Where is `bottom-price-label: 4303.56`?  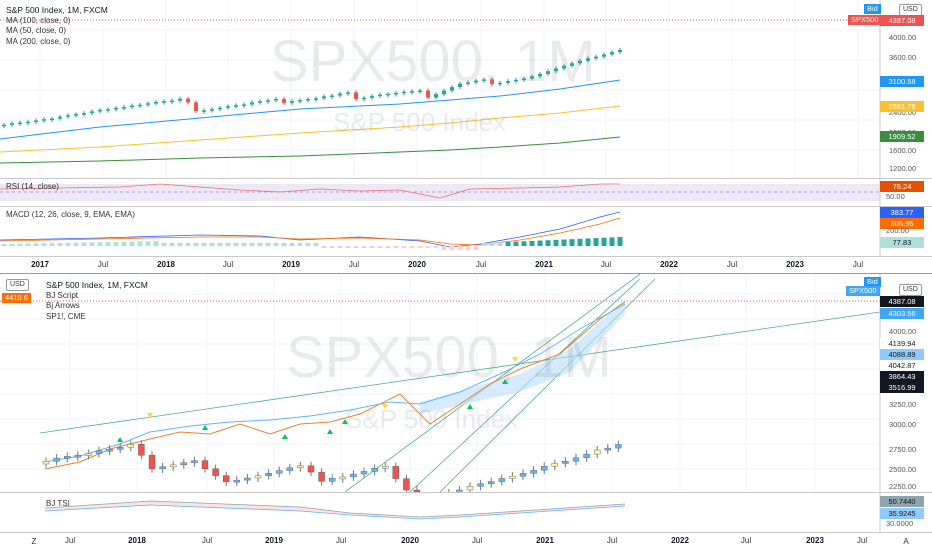
bottom-price-label: 4303.56 is located at coordinates (902, 313).